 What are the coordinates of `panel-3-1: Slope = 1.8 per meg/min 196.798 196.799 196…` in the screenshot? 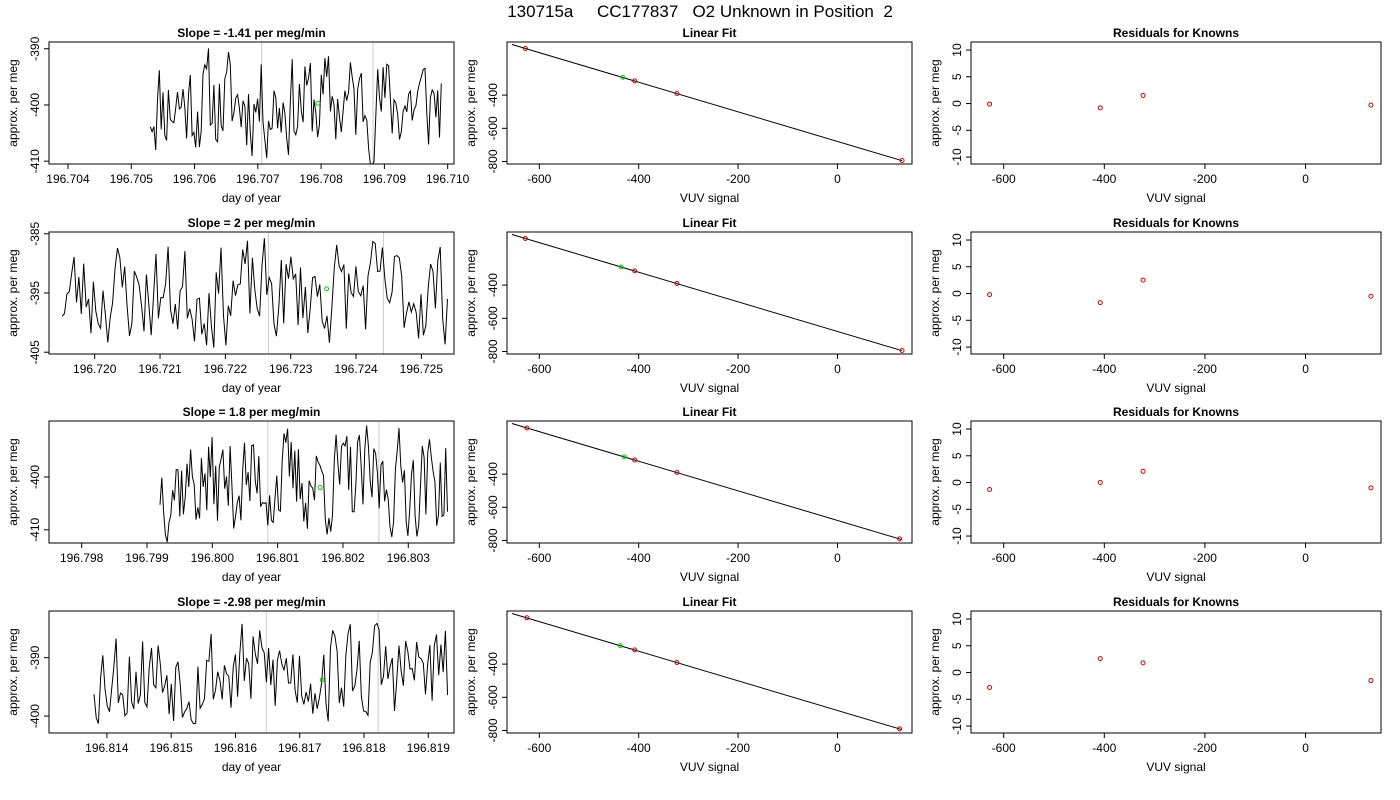 It's located at (230, 494).